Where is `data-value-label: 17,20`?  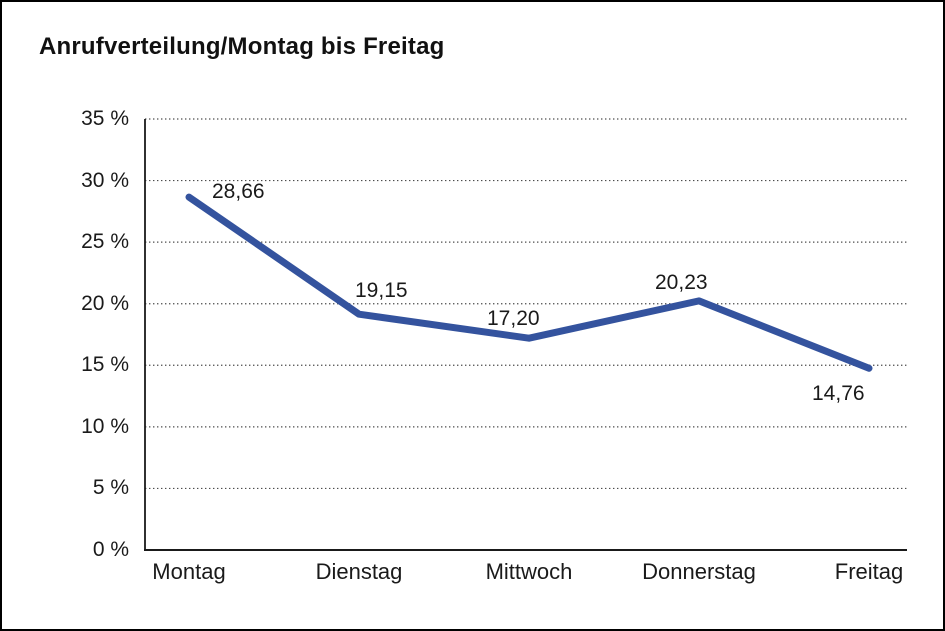 data-value-label: 17,20 is located at coordinates (513, 319).